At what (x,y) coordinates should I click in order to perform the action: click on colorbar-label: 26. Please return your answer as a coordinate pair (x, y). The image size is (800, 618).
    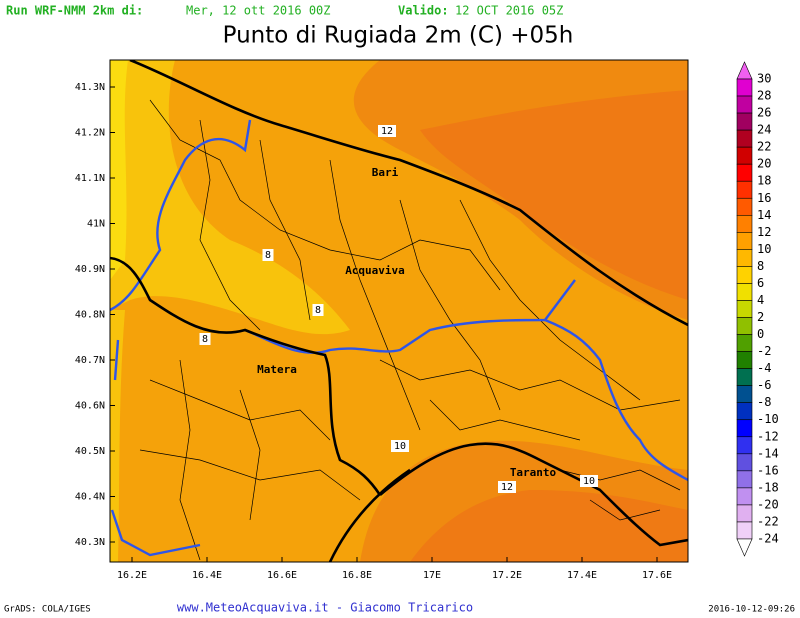
    Looking at the image, I should click on (764, 113).